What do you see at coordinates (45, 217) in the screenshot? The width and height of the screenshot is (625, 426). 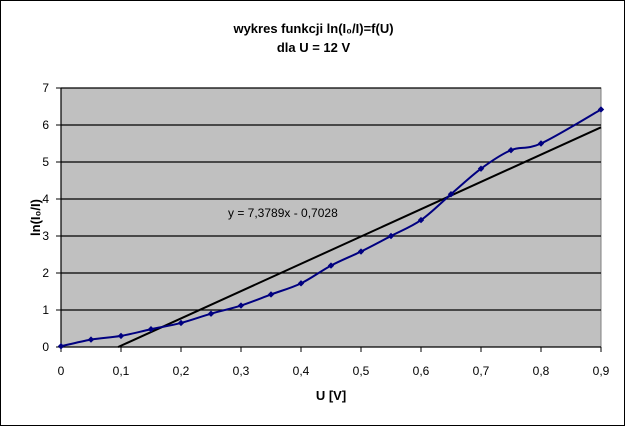 I see `y-tick-labels: 0 1 2 3 4 5 6 7` at bounding box center [45, 217].